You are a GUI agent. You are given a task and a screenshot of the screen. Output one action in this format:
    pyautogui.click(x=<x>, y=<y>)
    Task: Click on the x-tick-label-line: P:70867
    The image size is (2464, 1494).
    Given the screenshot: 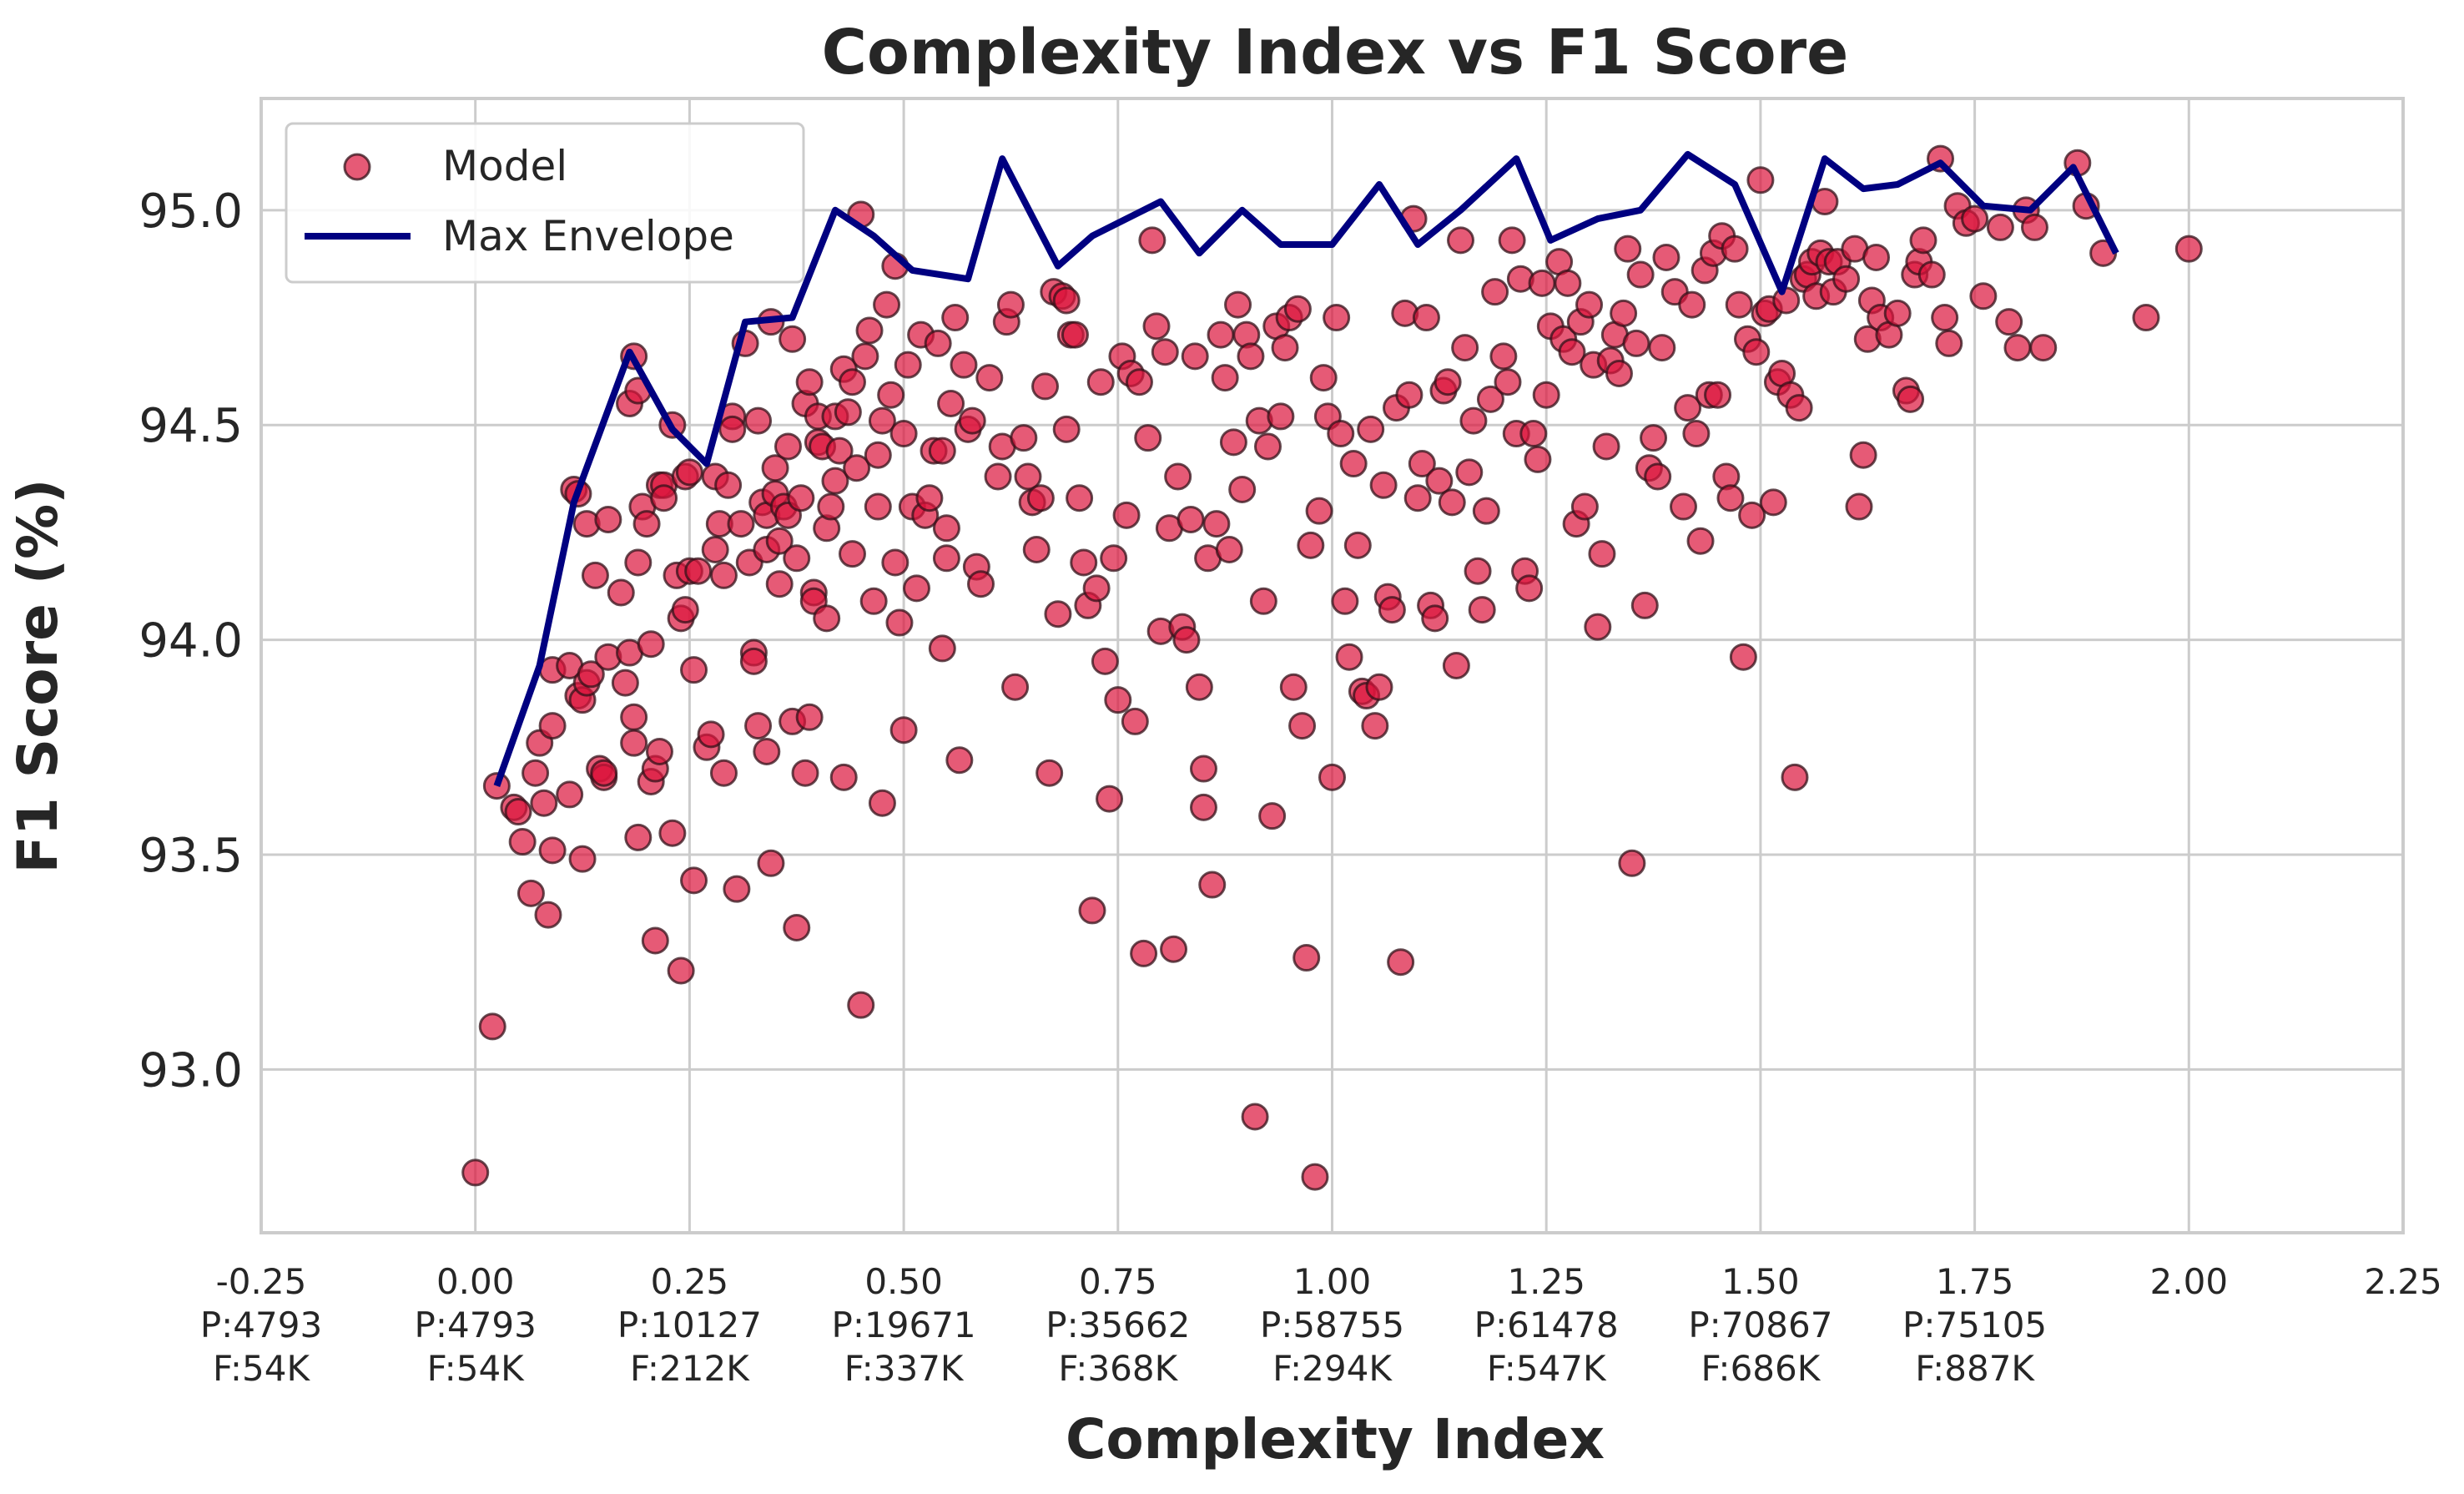 What is the action you would take?
    pyautogui.click(x=1760, y=1325)
    